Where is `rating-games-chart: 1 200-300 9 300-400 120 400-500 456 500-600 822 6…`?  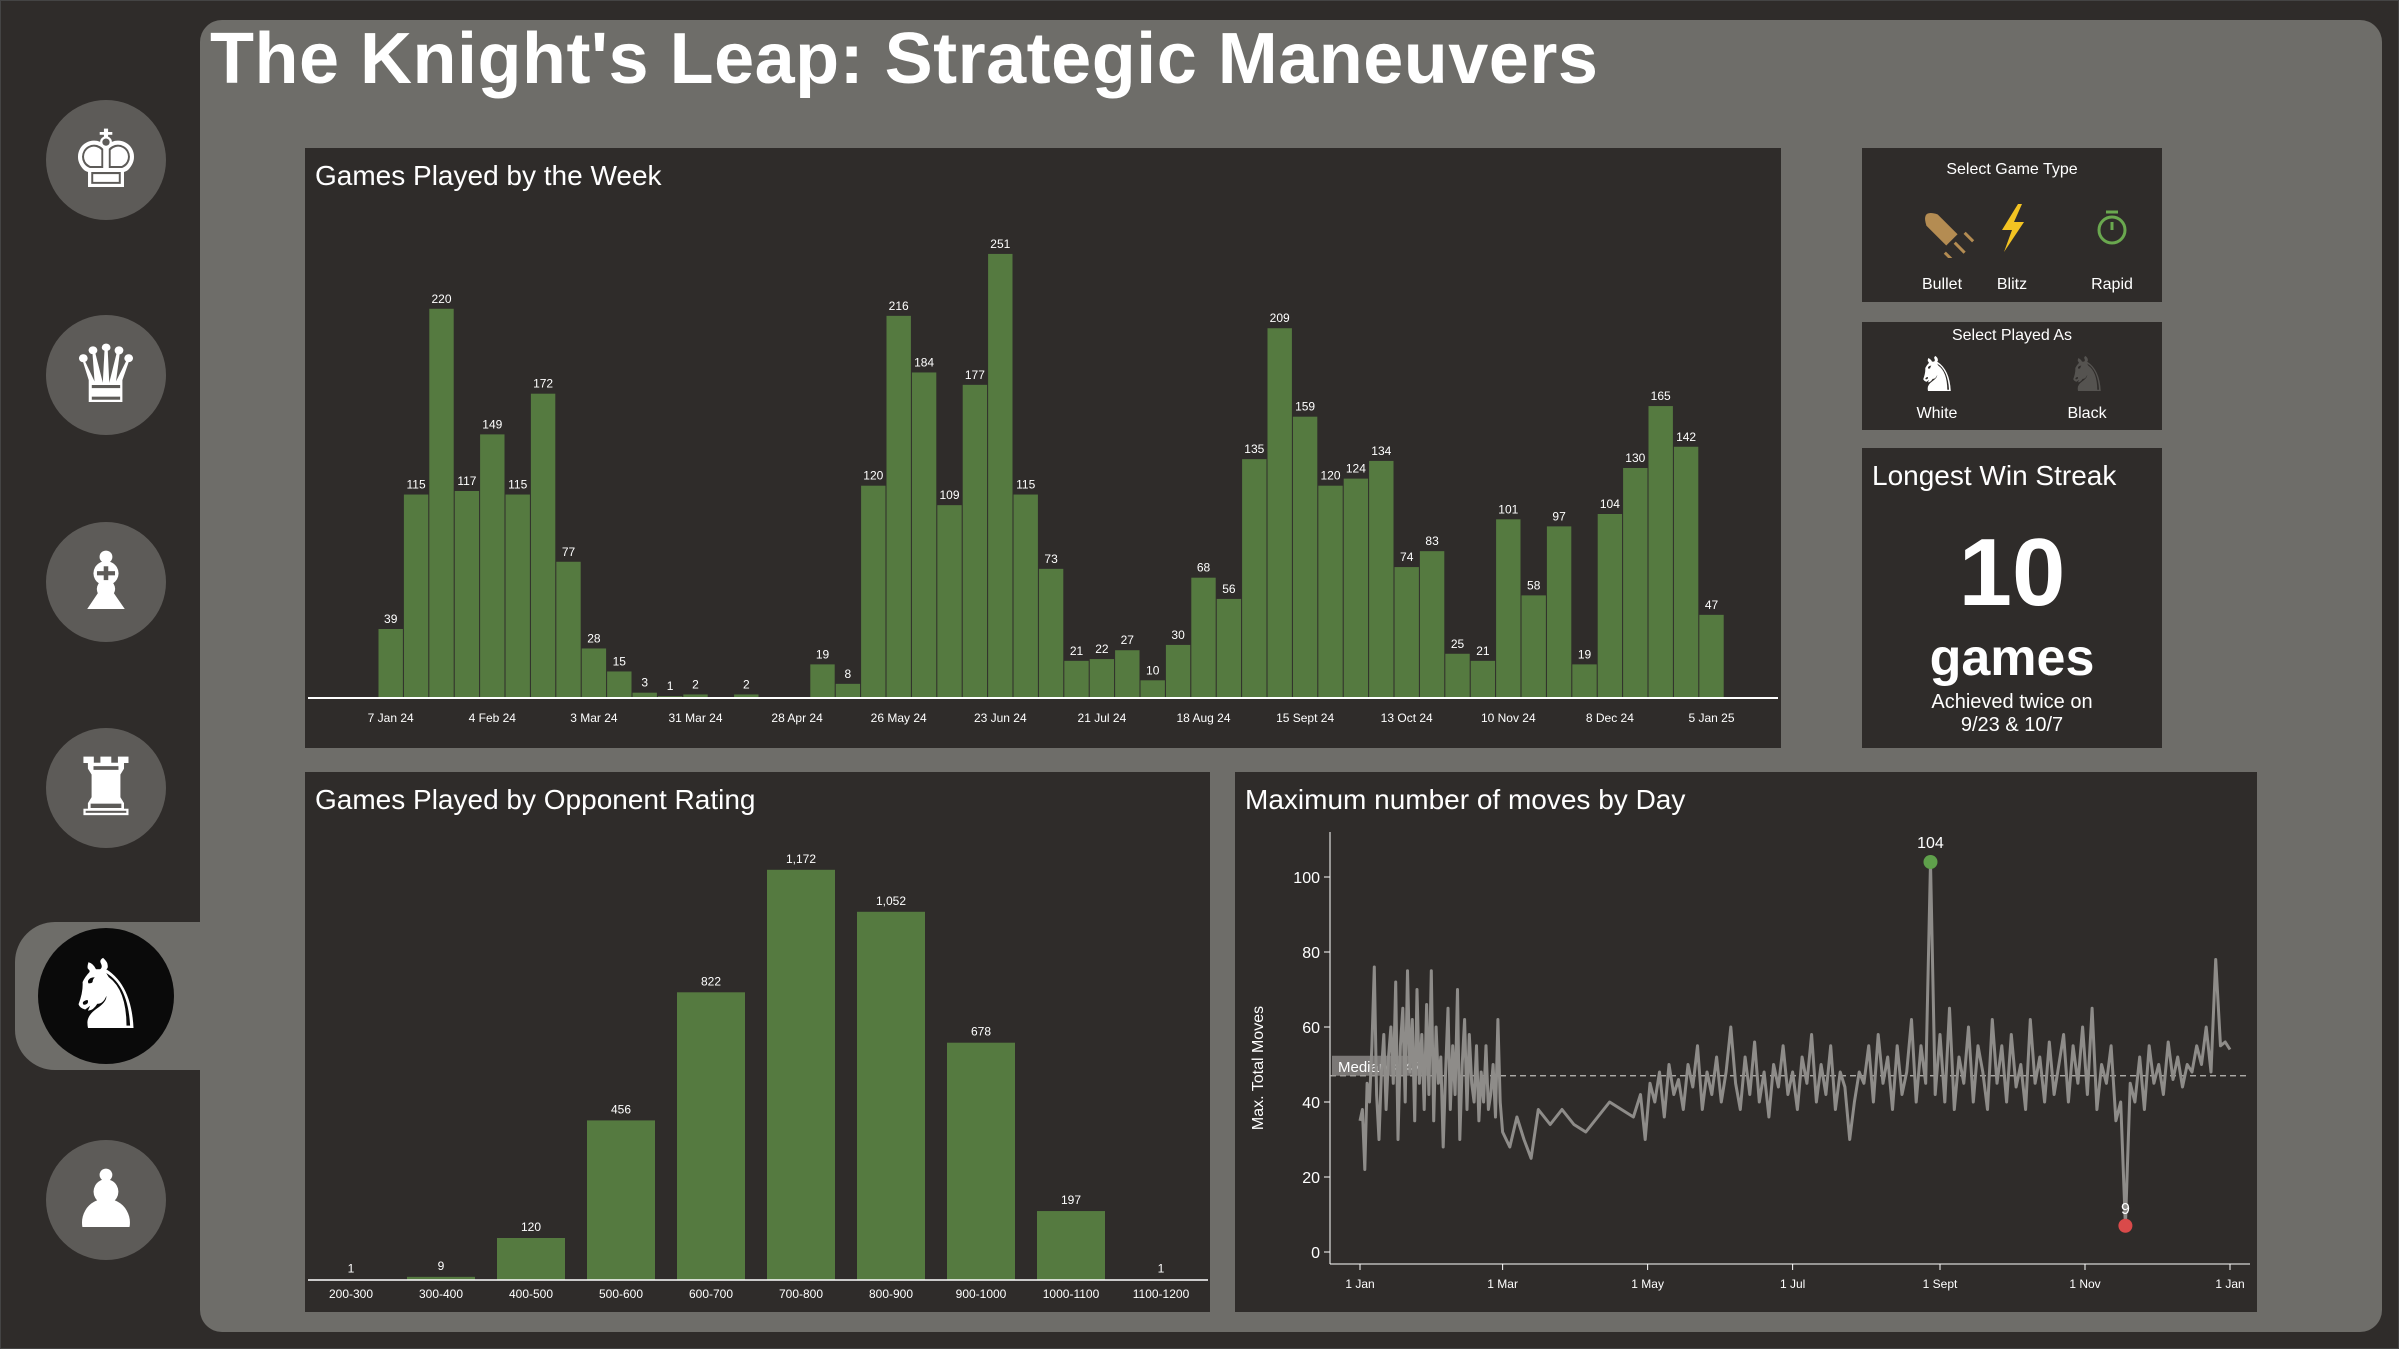
rating-games-chart: 1 200-300 9 300-400 120 400-500 456 500-600 822 6… is located at coordinates (758, 1076).